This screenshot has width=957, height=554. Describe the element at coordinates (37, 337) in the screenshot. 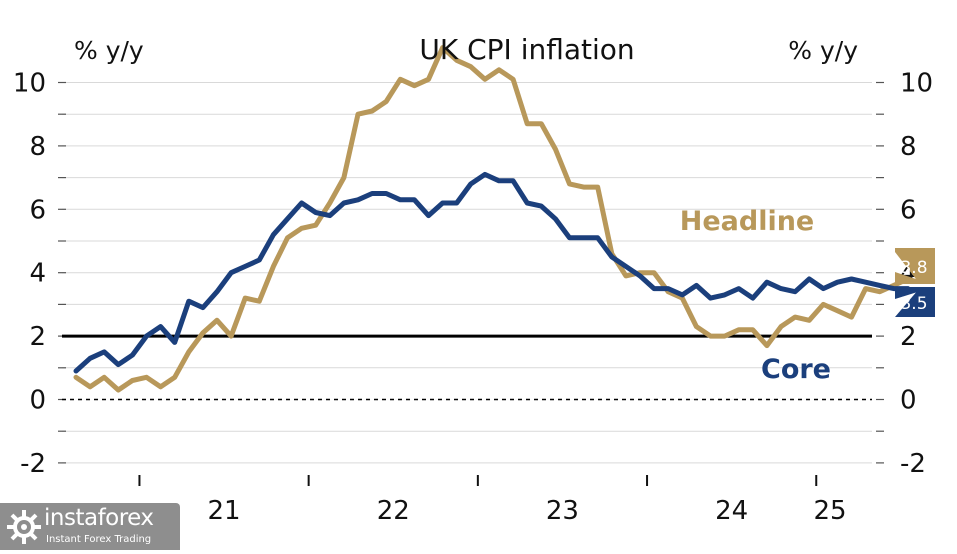

I see `y-tick-label-left: 2` at that location.